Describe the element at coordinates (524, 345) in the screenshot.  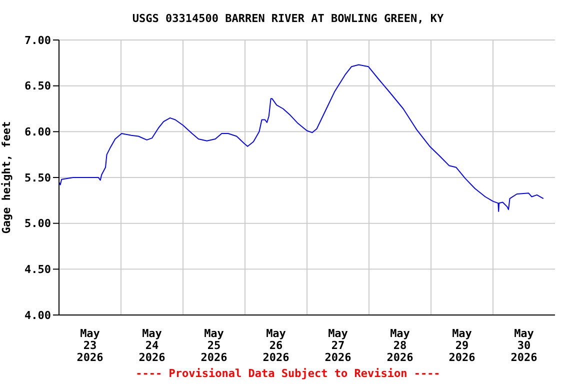
I see `x-tick-label: May 30 2026` at that location.